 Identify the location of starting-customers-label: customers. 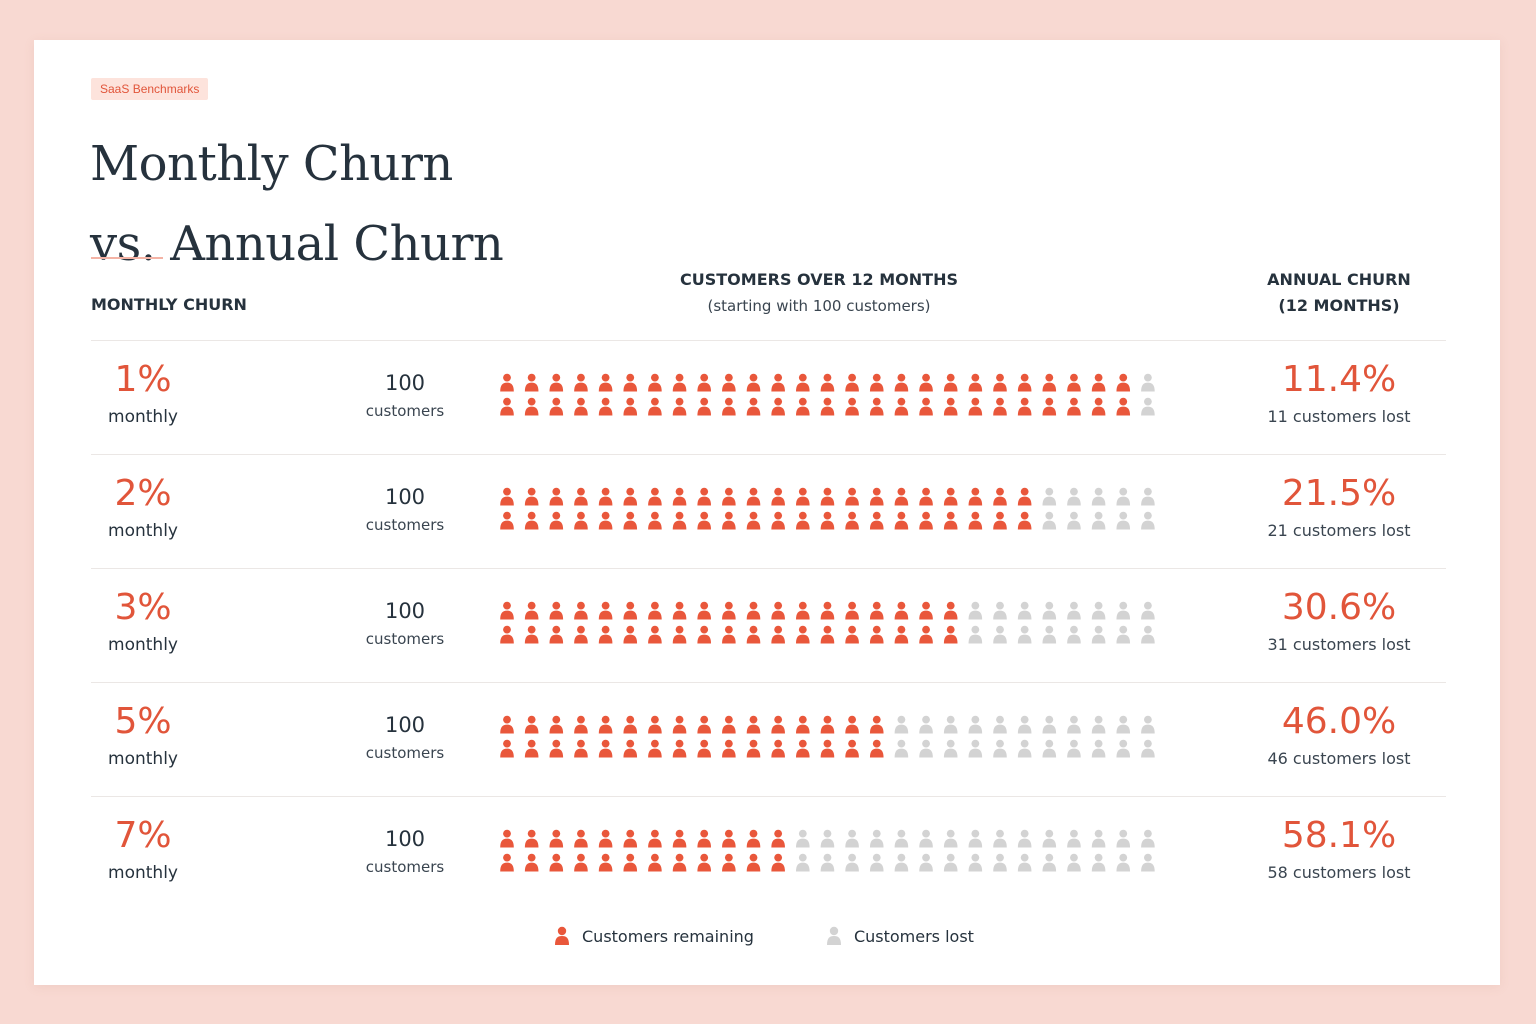
(405, 639).